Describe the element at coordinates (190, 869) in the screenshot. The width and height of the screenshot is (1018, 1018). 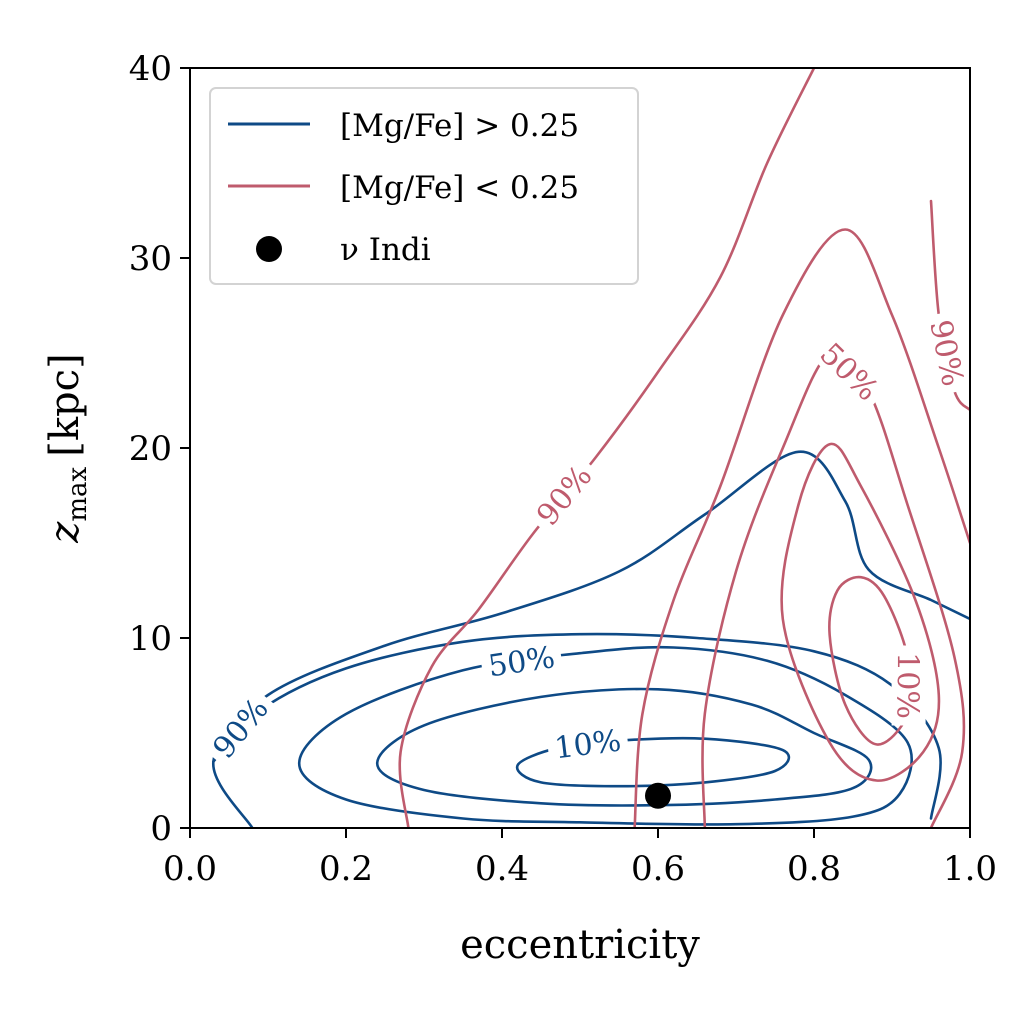
I see `x-tick-label: 0.0` at that location.